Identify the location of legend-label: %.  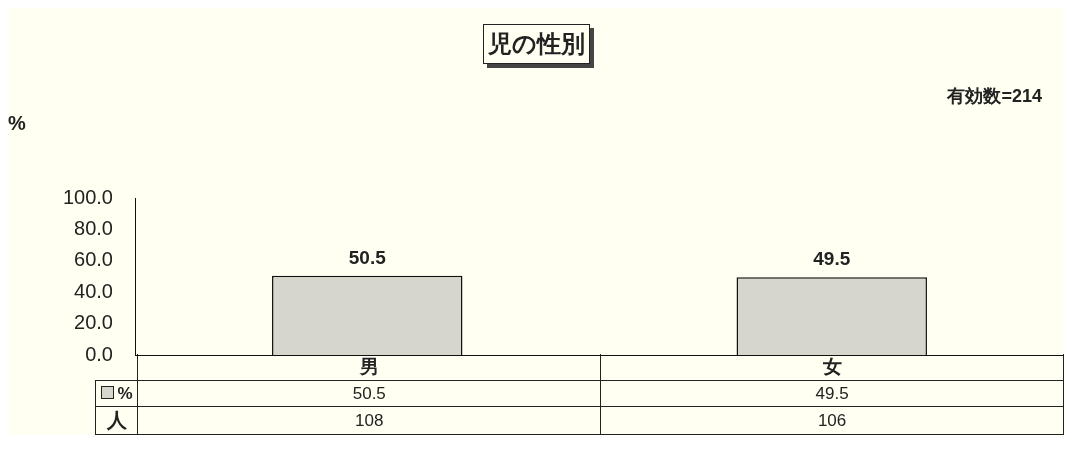
(116, 393).